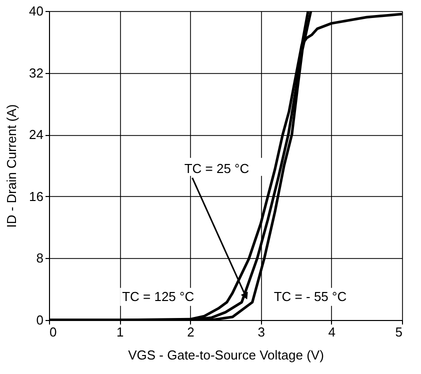 The width and height of the screenshot is (421, 374). What do you see at coordinates (36, 11) in the screenshot?
I see `y-tick-label: 40` at bounding box center [36, 11].